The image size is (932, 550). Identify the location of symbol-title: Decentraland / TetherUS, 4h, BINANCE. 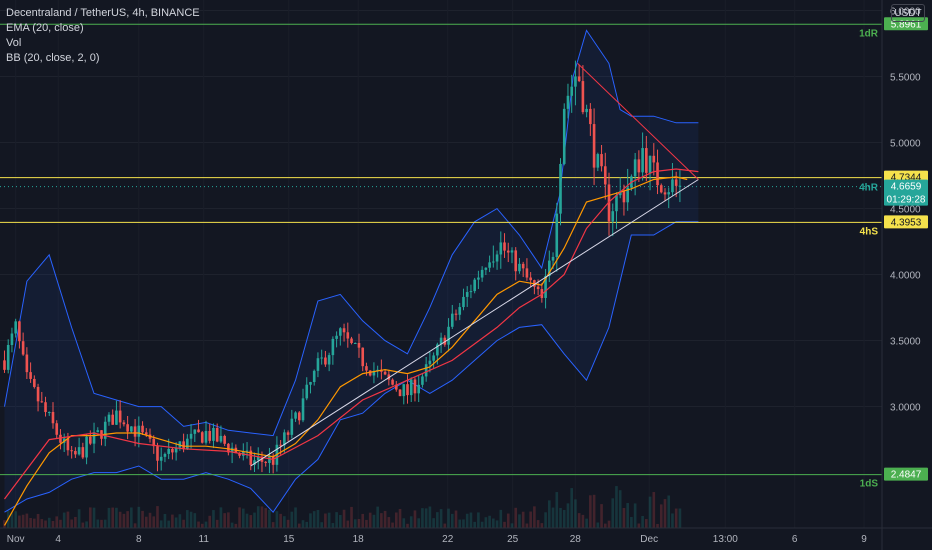
(103, 13).